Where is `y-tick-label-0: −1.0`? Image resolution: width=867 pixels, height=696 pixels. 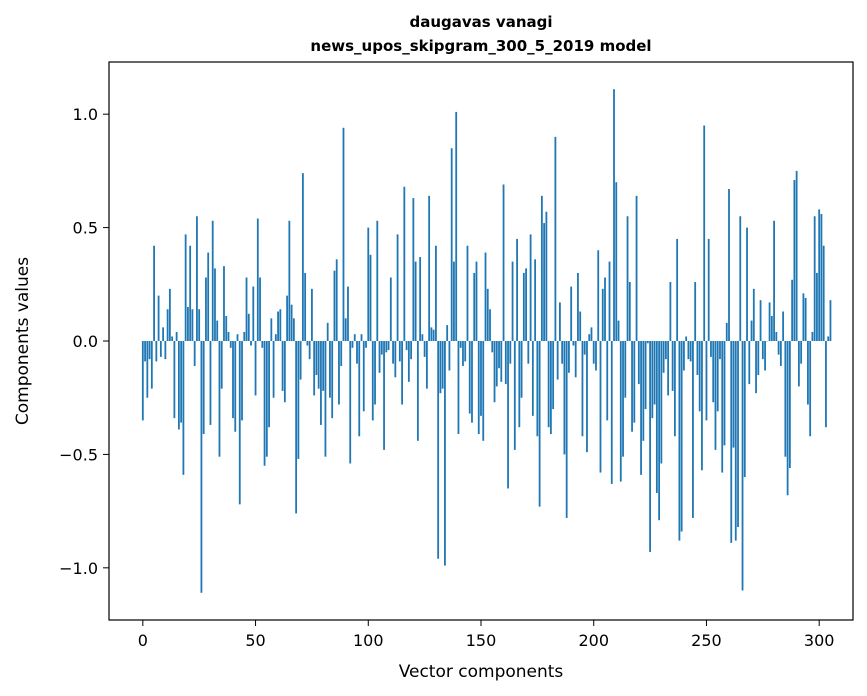 y-tick-label-0: −1.0 is located at coordinates (78, 568).